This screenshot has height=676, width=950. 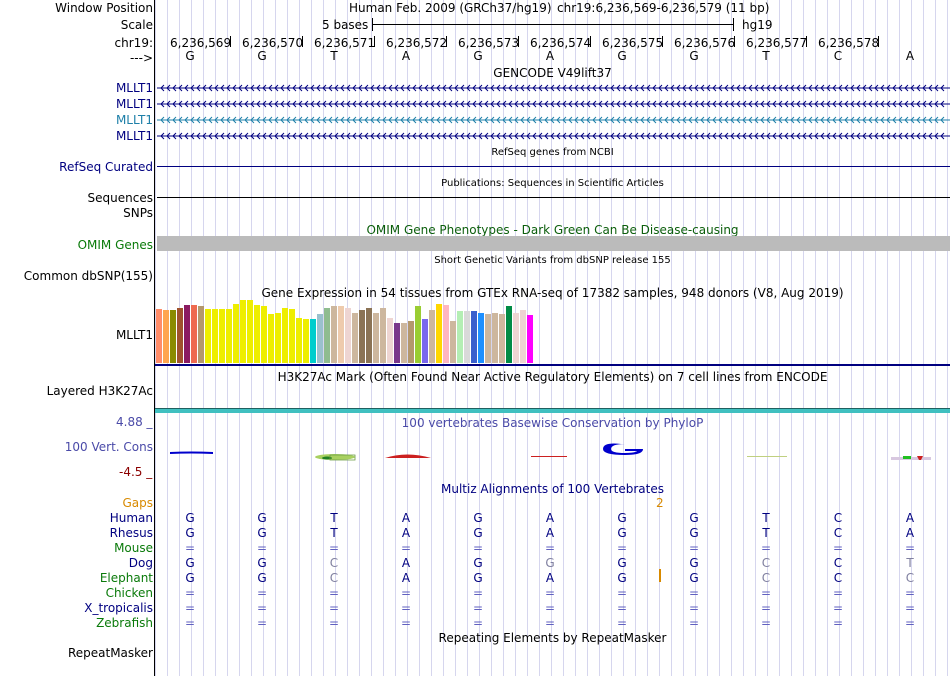 I want to click on h3k27ac-label: Layered H3K27Ac, so click(x=99, y=391).